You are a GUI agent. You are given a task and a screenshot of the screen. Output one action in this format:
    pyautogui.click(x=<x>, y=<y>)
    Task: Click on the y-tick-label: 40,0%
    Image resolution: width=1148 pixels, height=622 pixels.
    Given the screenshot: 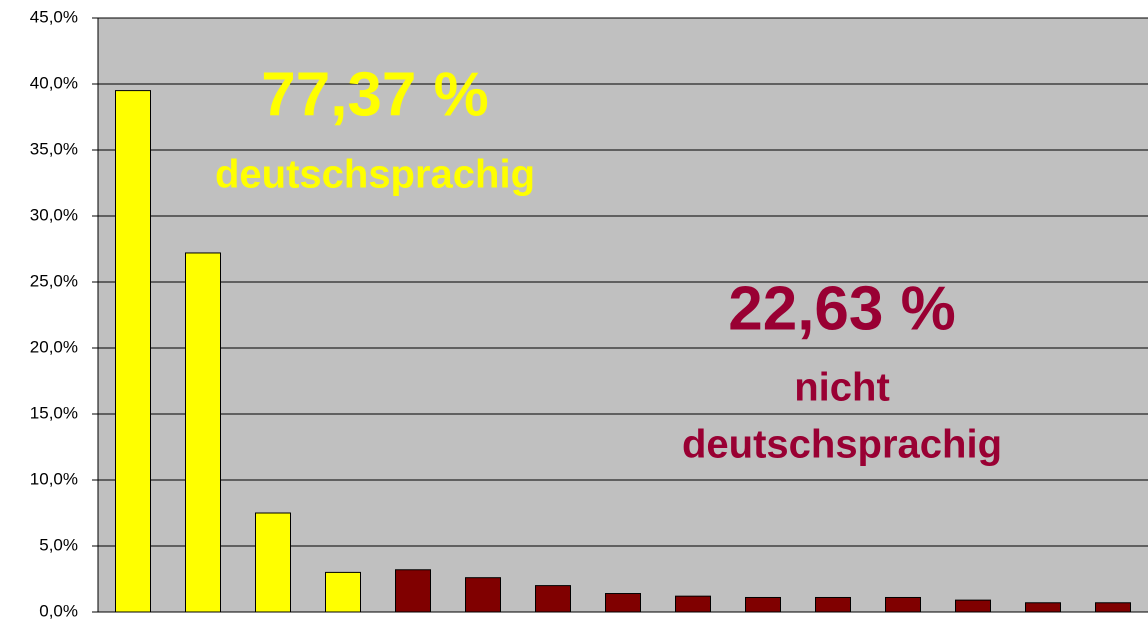 What is the action you would take?
    pyautogui.click(x=54, y=82)
    